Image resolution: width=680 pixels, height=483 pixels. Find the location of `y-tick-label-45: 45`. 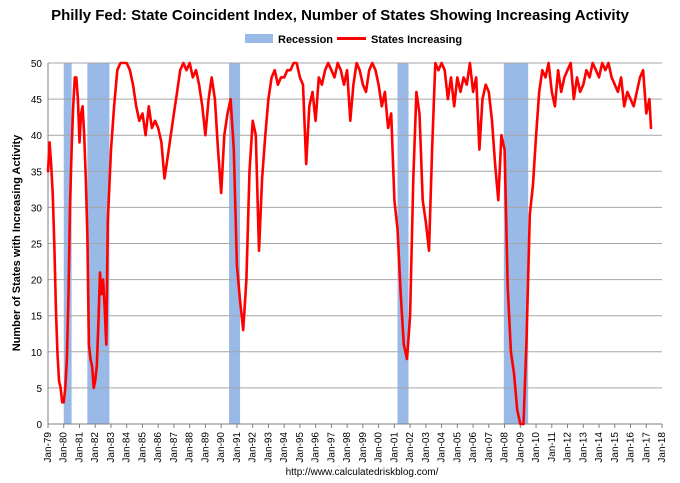

y-tick-label-45: 45 is located at coordinates (37, 100).